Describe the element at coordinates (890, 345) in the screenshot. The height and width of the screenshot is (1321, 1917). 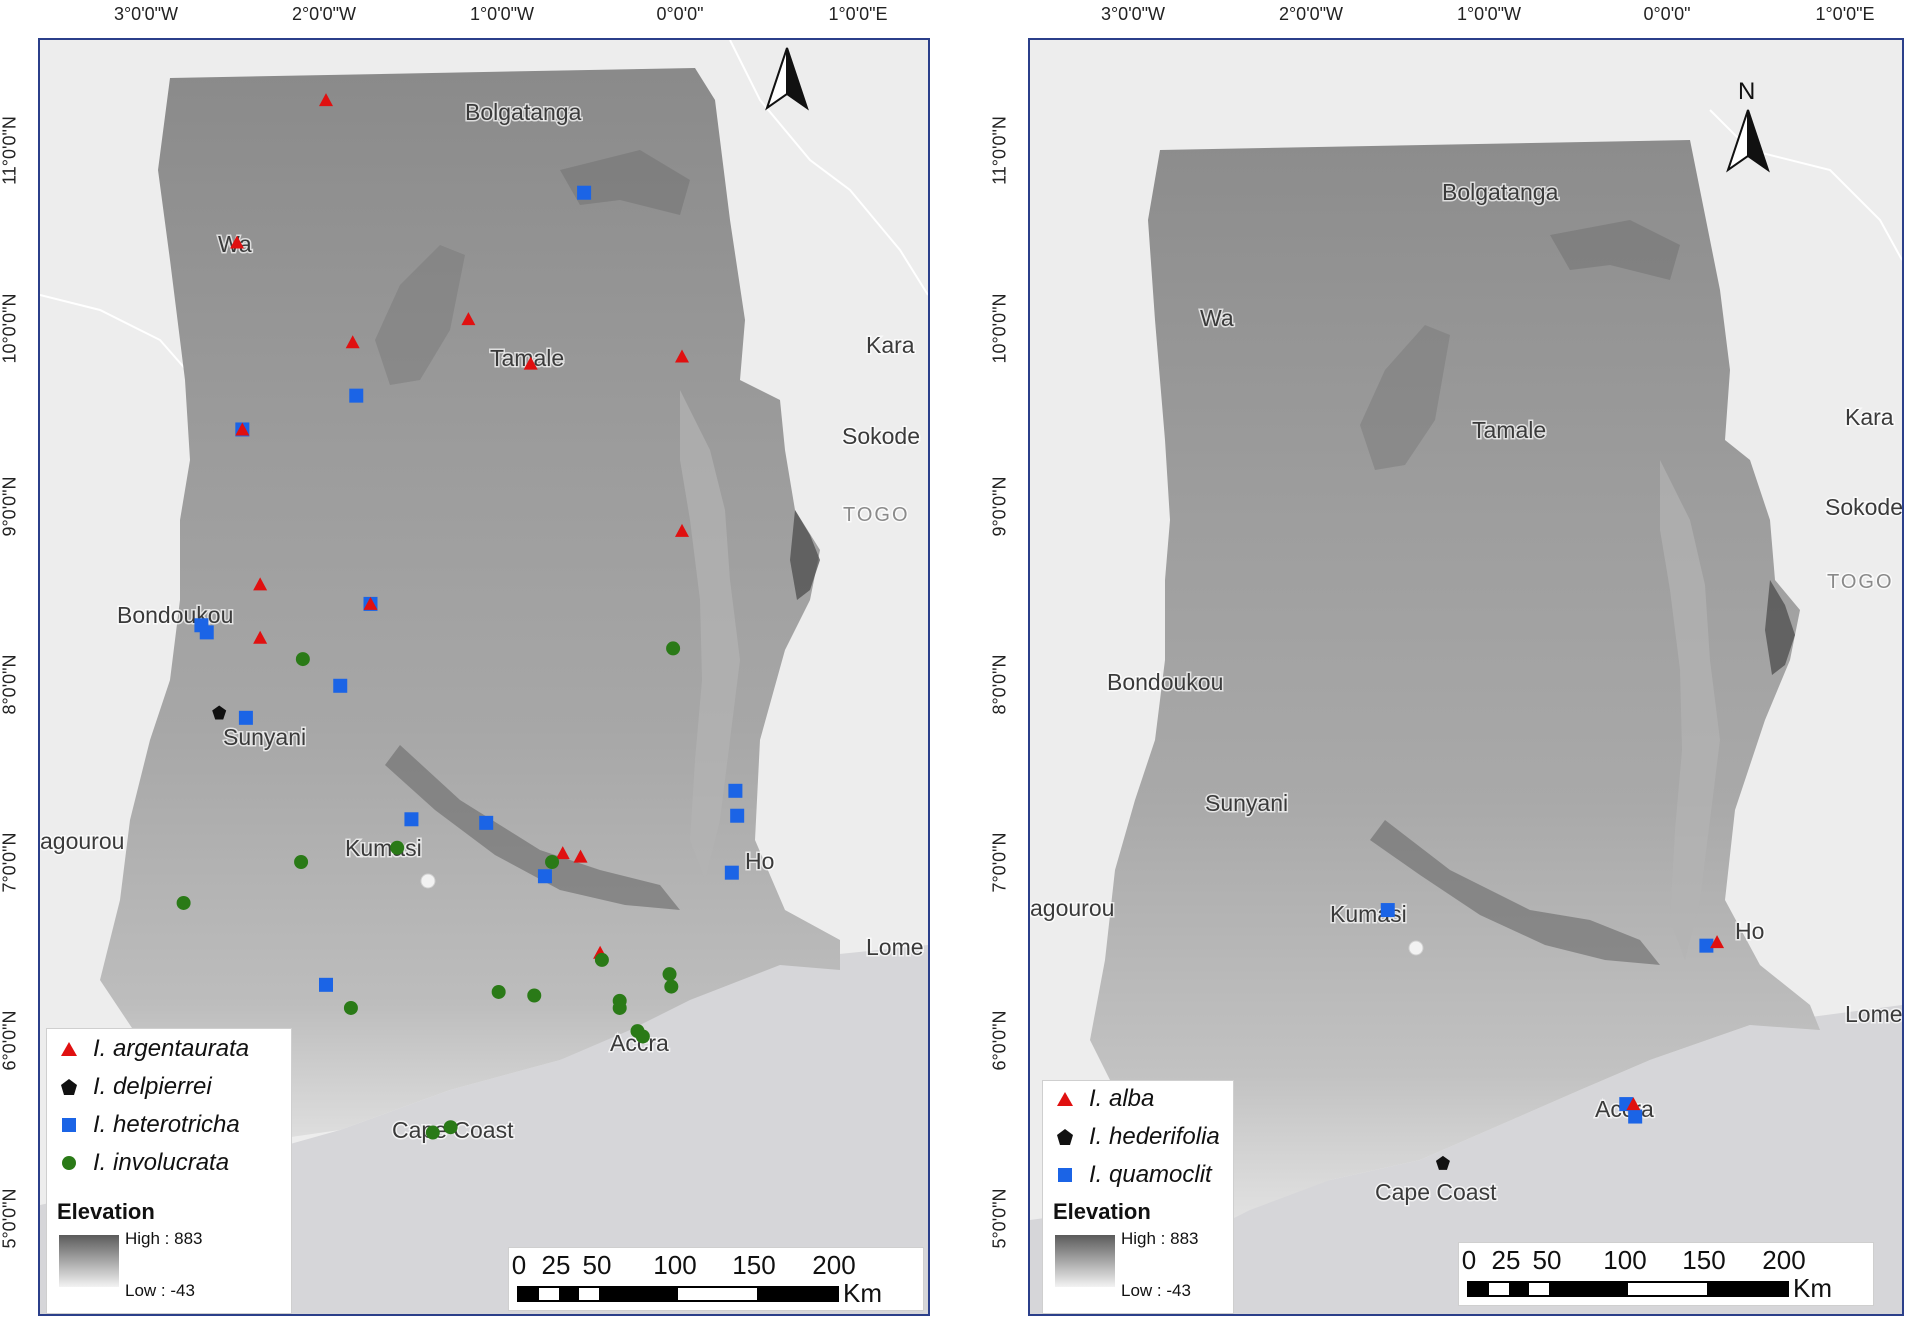
I see `city-label-kara: Kara` at that location.